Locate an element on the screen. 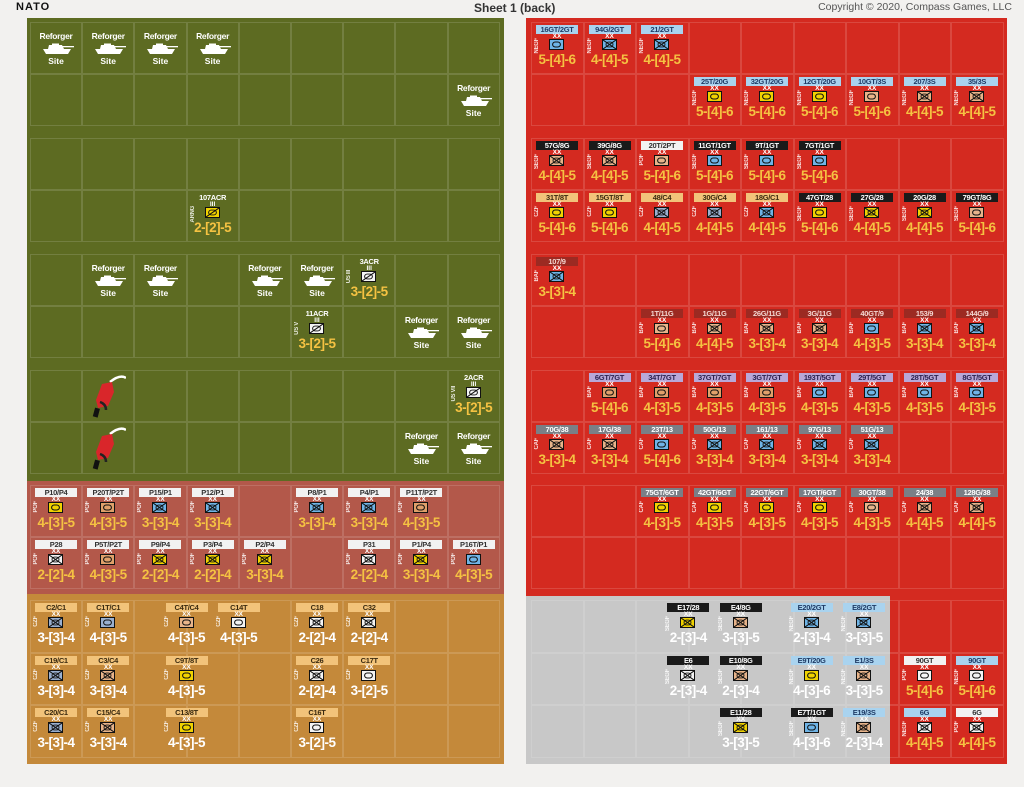 Image resolution: width=1024 pixels, height=787 pixels. pact-unit-counter: 26G/11G XX BAF 3-[3]-4 is located at coordinates (767, 332).